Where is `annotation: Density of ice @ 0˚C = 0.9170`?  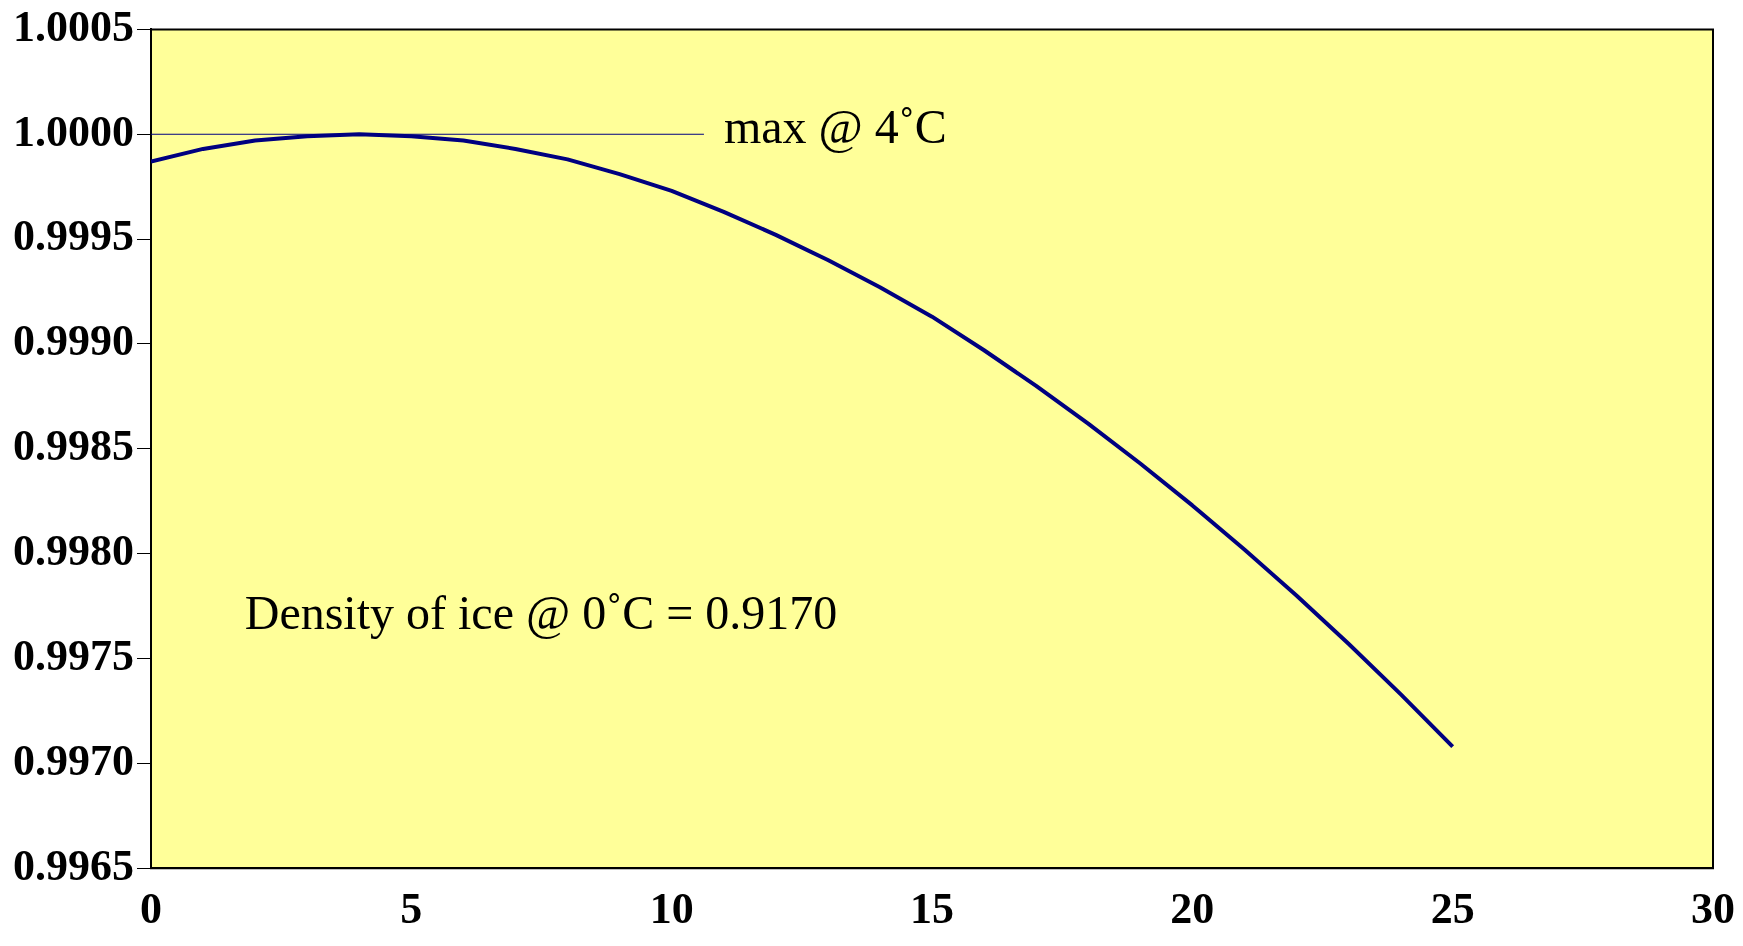 annotation: Density of ice @ 0˚C = 0.9170 is located at coordinates (541, 613).